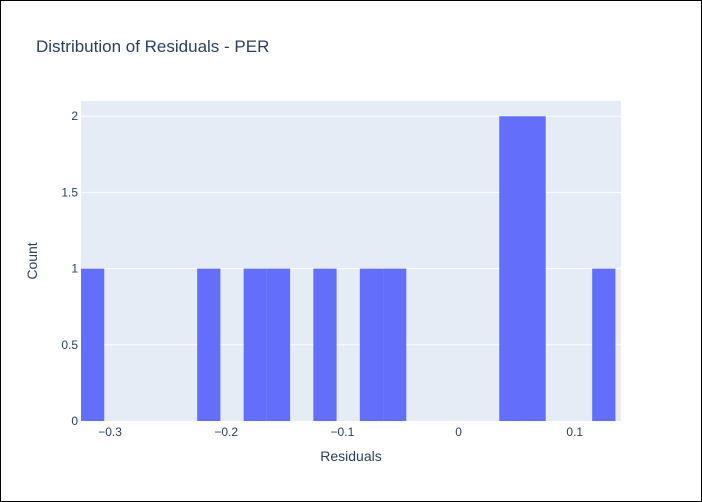  I want to click on x-axis-title: Residuals, so click(350, 456).